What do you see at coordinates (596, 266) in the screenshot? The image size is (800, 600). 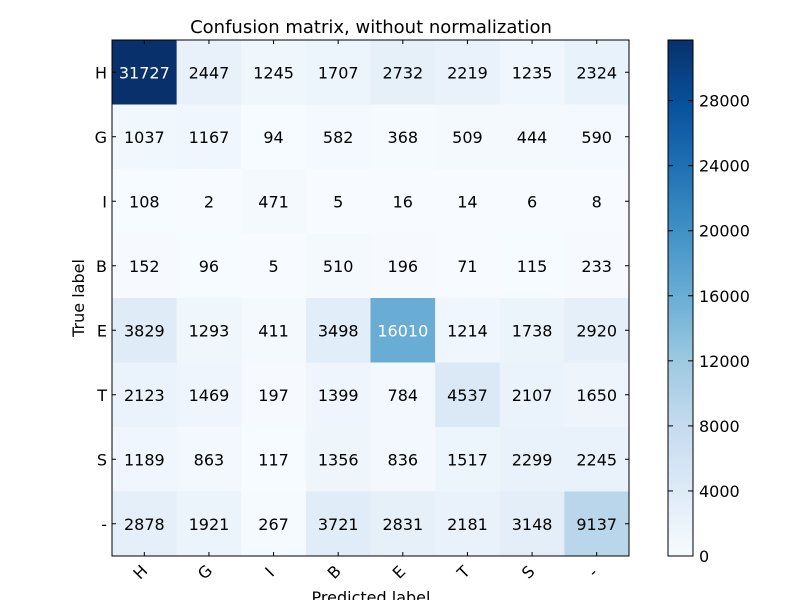 I see `cell-value: 233` at bounding box center [596, 266].